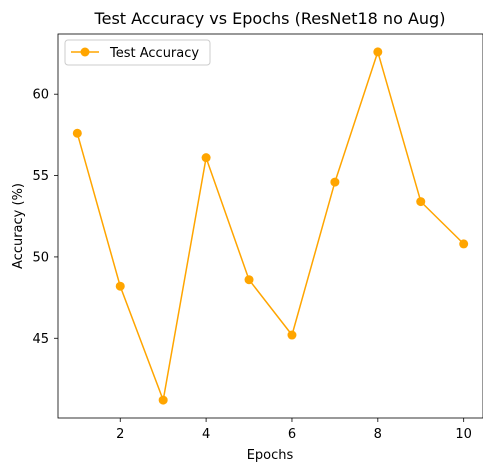 This screenshot has width=483, height=471. What do you see at coordinates (206, 434) in the screenshot?
I see `x-tick-label: 4` at bounding box center [206, 434].